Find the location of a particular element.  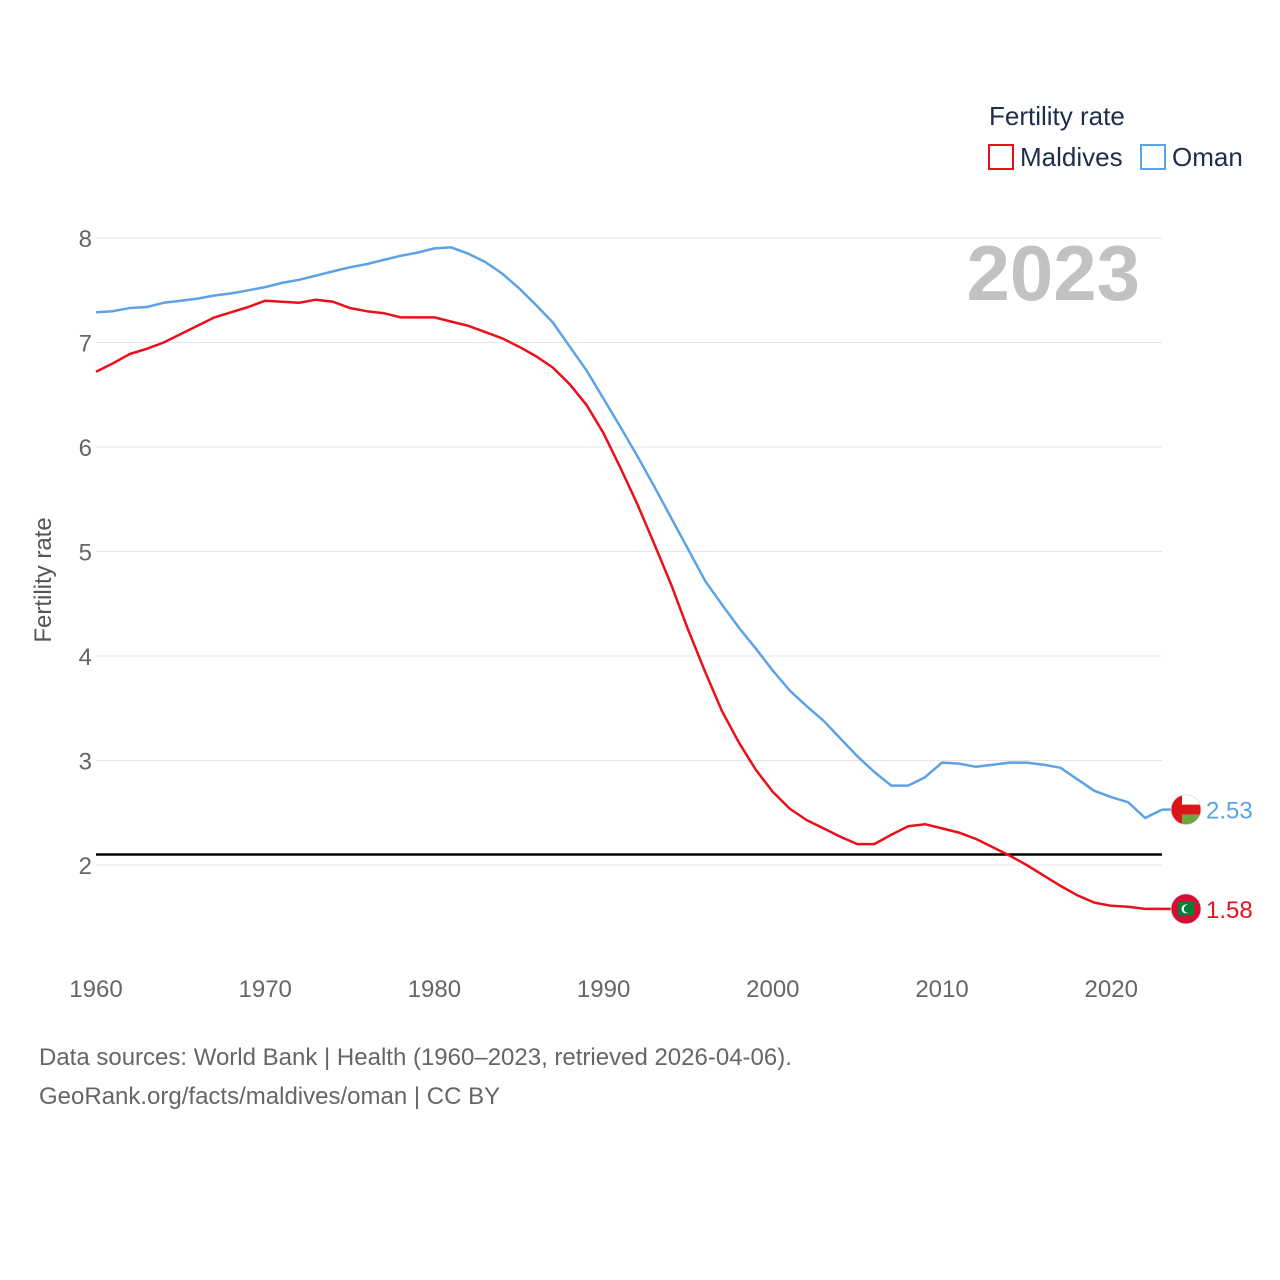

y-tick-label: 6 is located at coordinates (85, 448).